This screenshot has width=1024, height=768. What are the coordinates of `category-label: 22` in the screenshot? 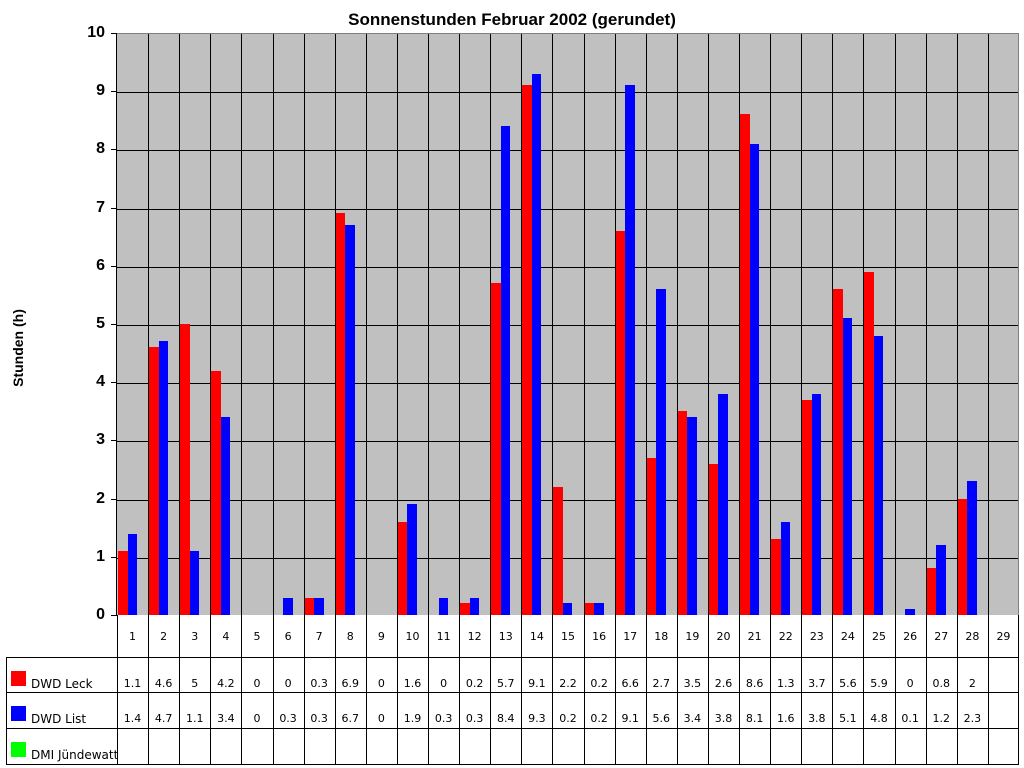 It's located at (785, 636).